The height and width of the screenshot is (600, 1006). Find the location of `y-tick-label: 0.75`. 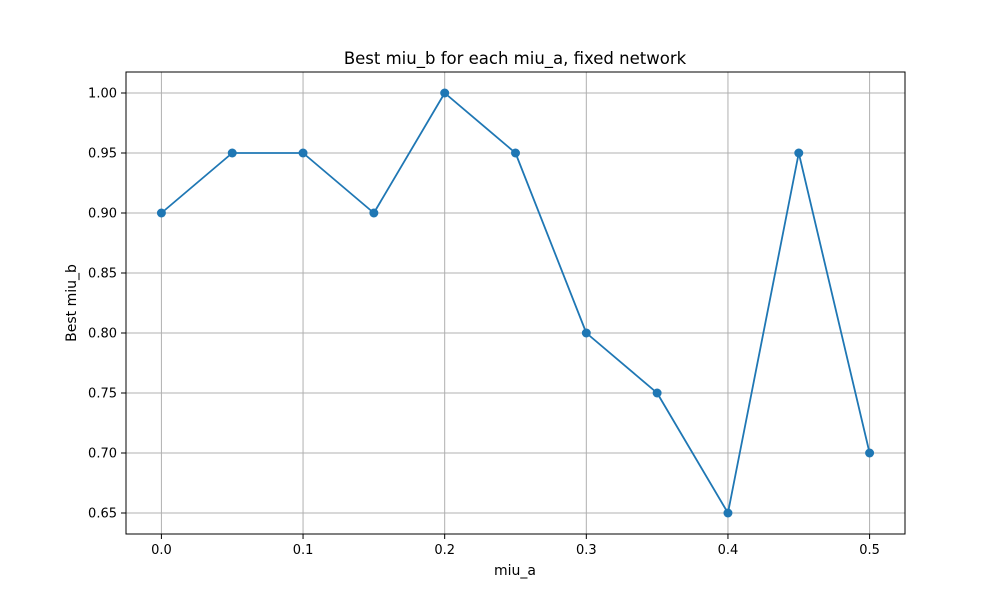

y-tick-label: 0.75 is located at coordinates (102, 394).